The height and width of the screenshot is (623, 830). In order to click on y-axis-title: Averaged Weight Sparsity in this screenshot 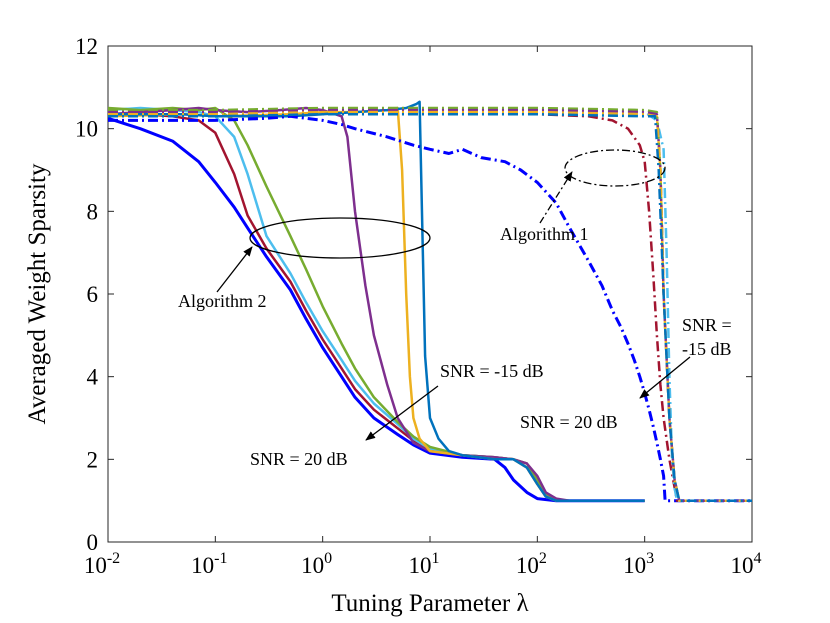, I will do `click(37, 293)`.